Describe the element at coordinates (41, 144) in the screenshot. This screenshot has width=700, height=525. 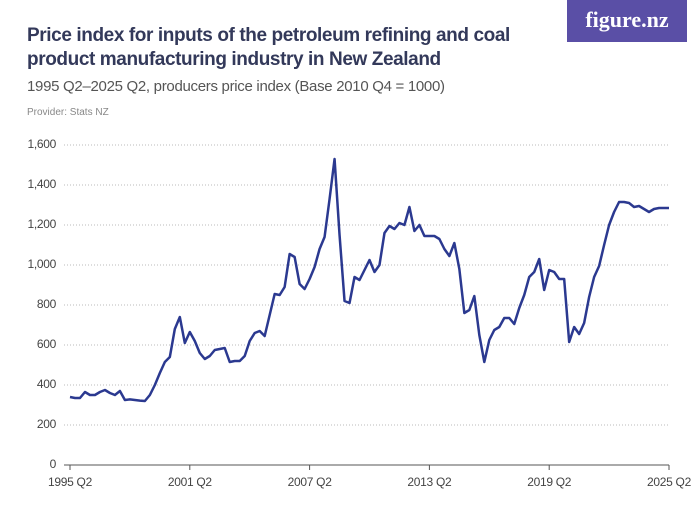
I see `y-tick-label: 1,600` at that location.